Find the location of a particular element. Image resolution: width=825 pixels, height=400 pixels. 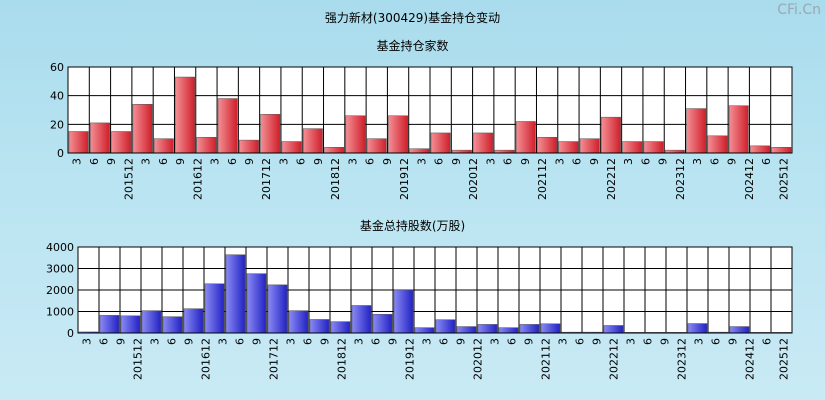

chart2-title: 基金总持股数(万股) is located at coordinates (412, 226).